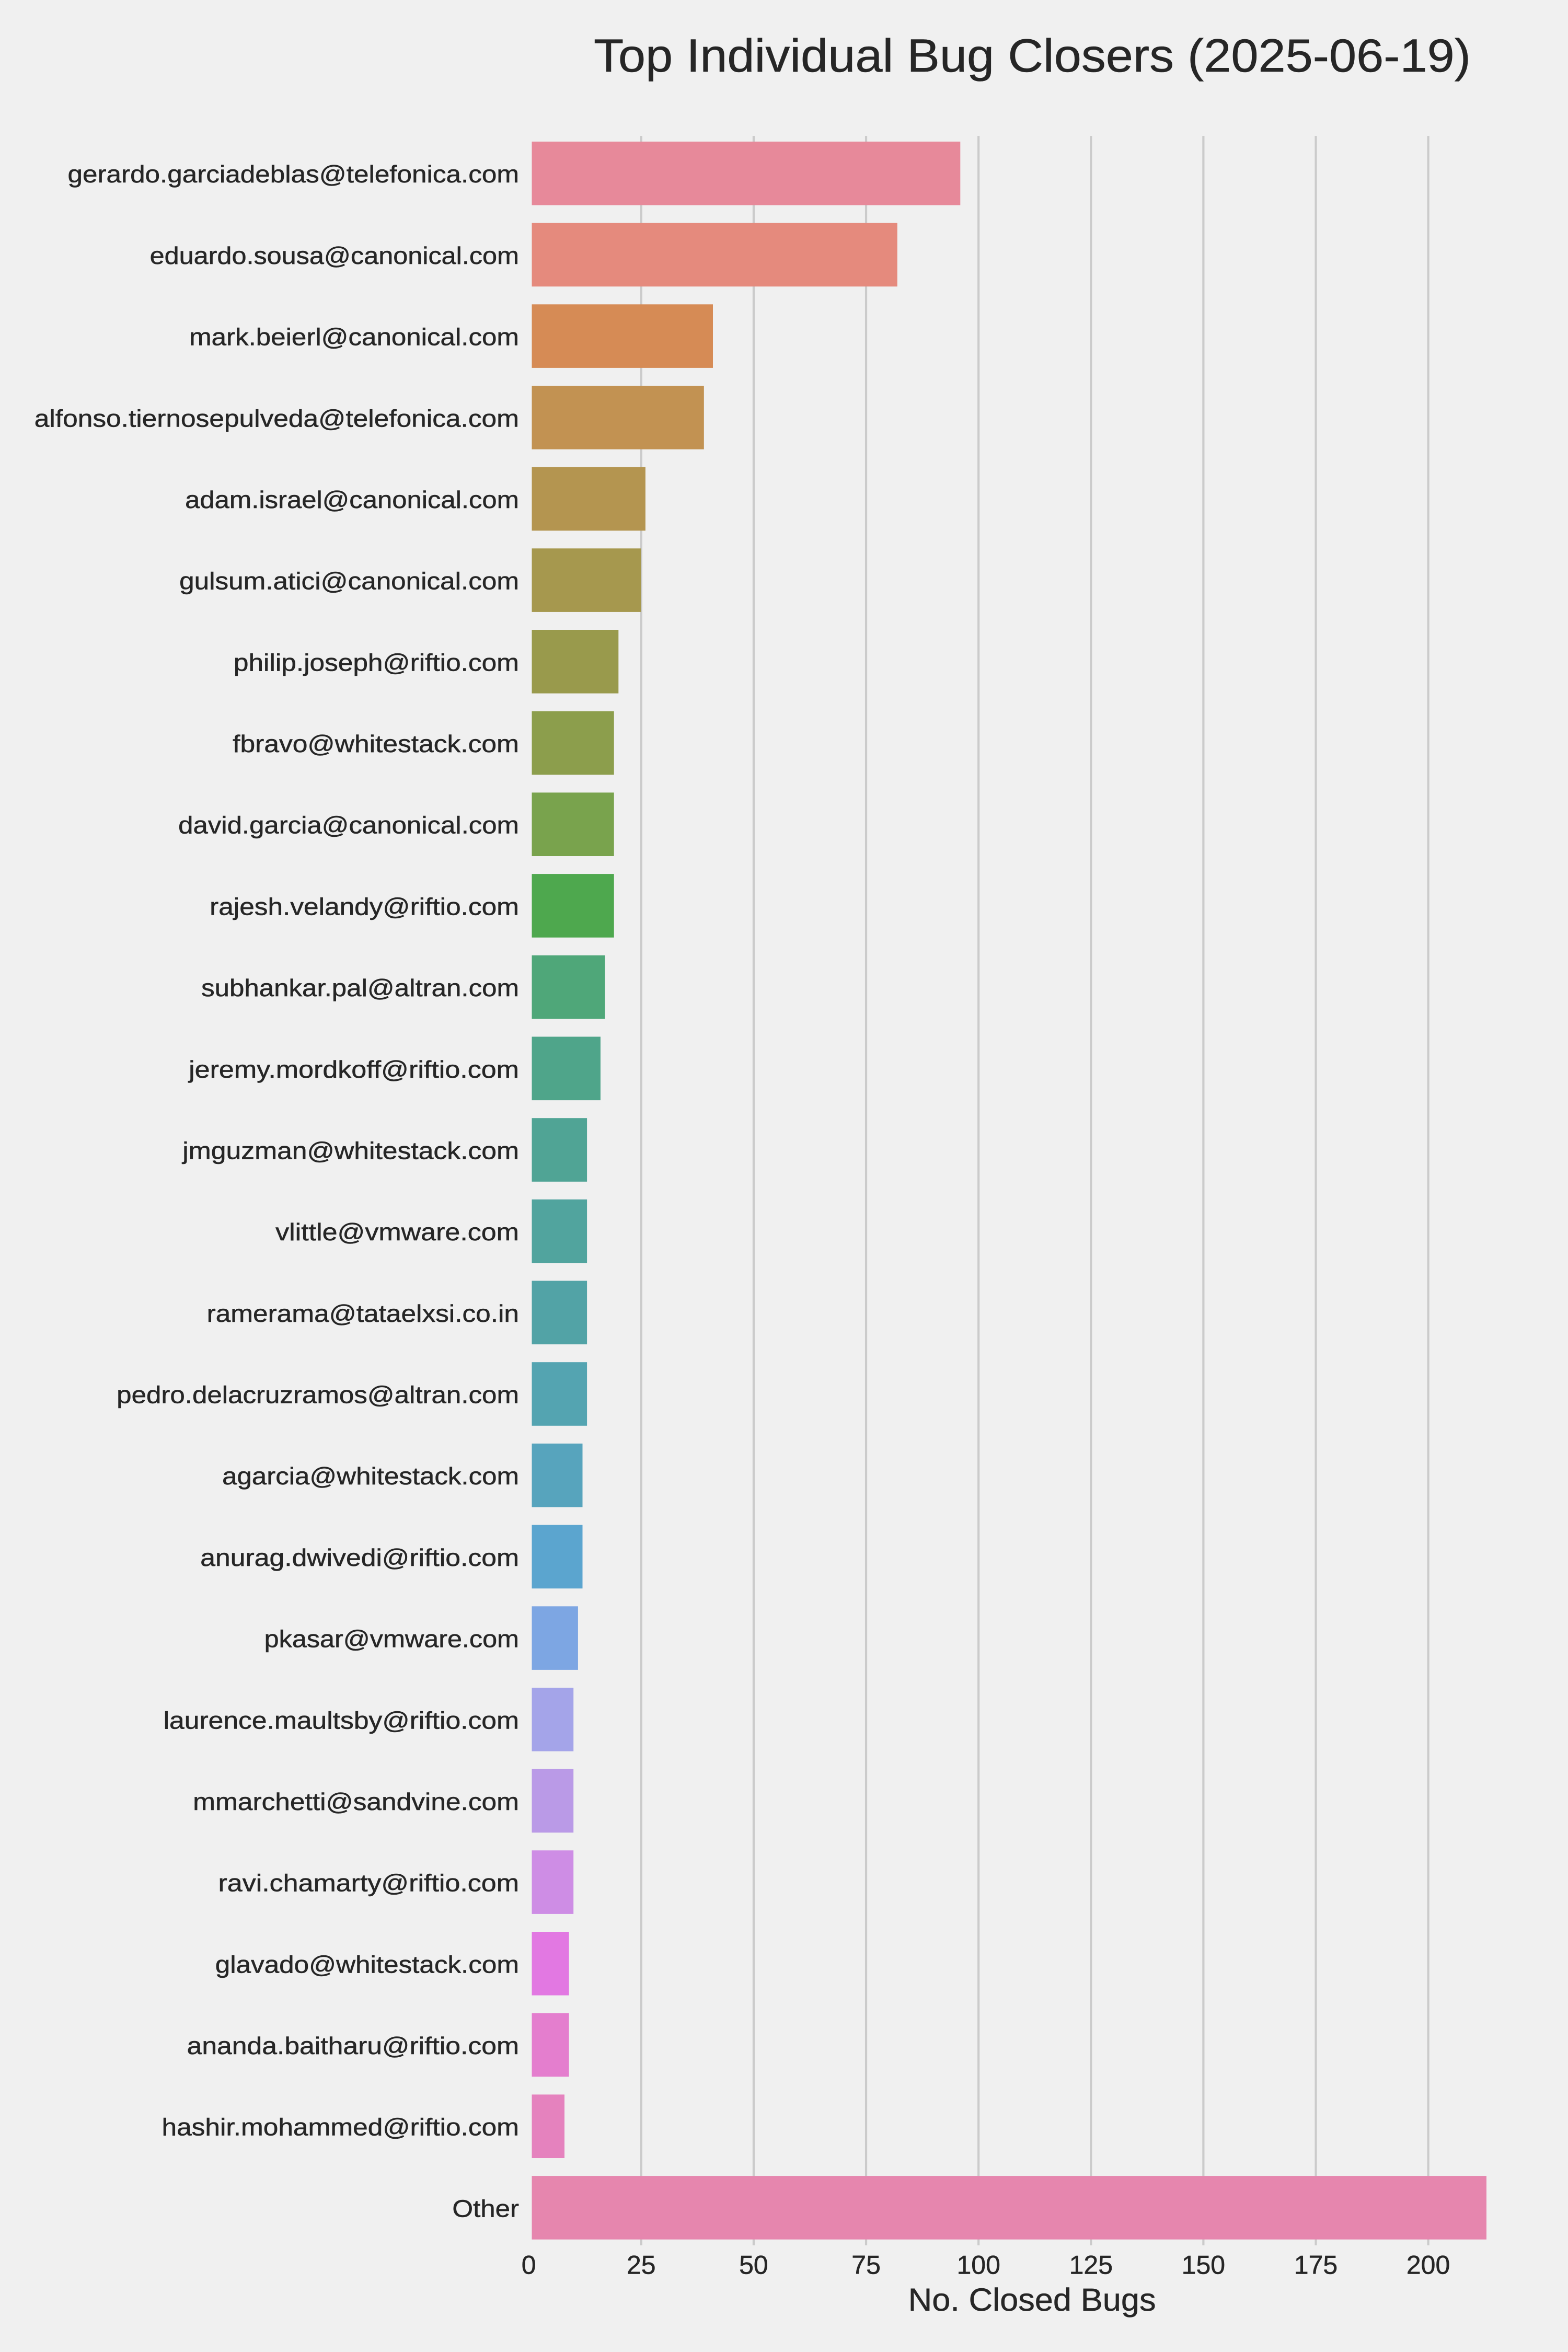 The image size is (1568, 2352). Describe the element at coordinates (334, 255) in the screenshot. I see `svg-text: eduardo.sousa@canonical.com` at that location.